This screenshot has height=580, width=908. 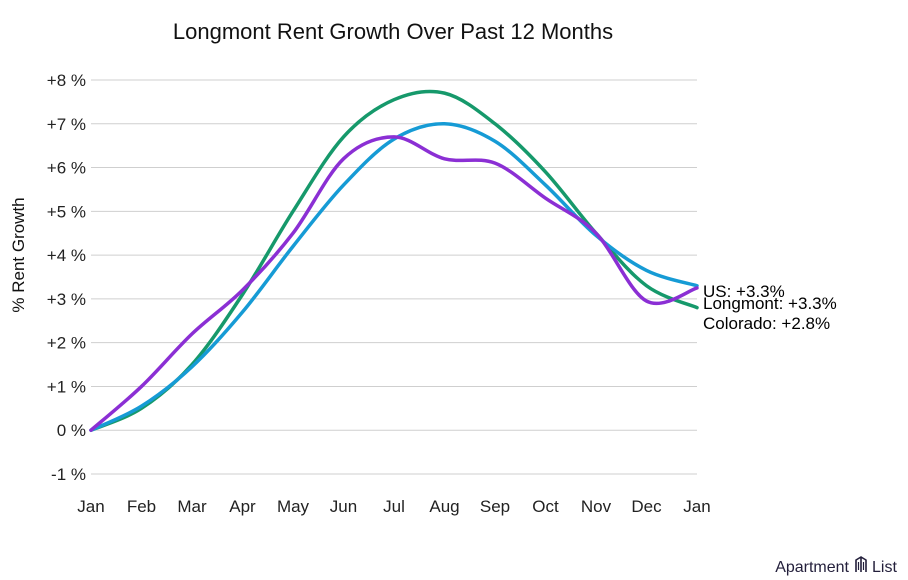 What do you see at coordinates (242, 506) in the screenshot?
I see `x-tick-label: Apr` at bounding box center [242, 506].